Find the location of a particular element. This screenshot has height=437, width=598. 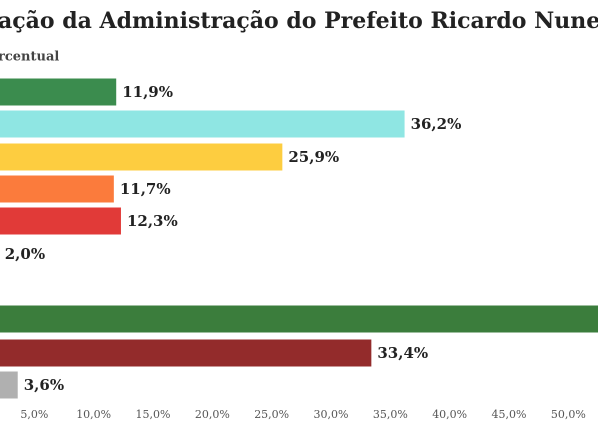

x-tick-label: 40,0% is located at coordinates (449, 414).